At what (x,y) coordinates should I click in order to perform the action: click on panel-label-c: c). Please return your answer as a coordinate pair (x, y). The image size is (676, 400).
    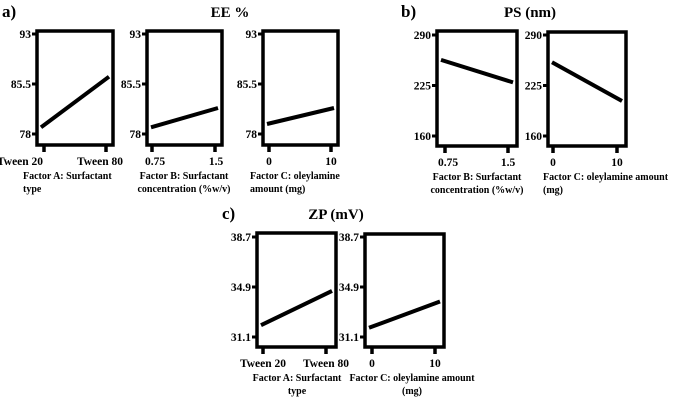
    Looking at the image, I should click on (228, 213).